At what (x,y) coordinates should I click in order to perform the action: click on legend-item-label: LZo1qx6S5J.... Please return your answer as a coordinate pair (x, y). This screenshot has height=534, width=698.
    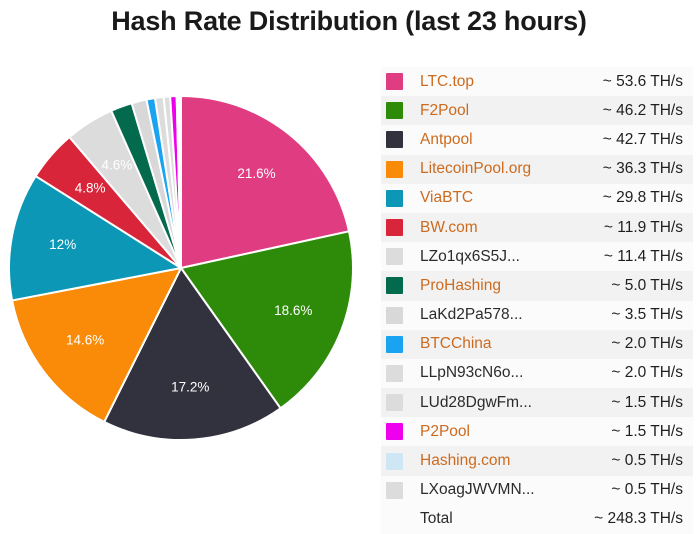
    Looking at the image, I should click on (470, 256).